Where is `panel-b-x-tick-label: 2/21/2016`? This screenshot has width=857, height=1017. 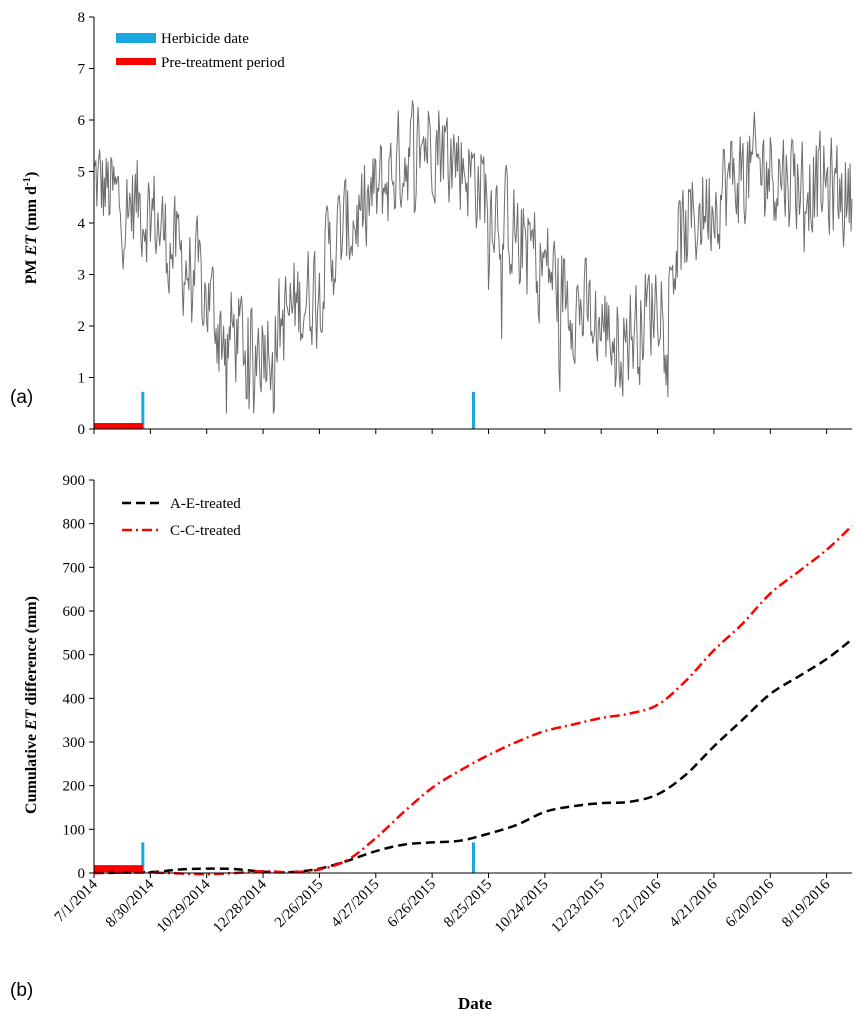
panel-b-x-tick-label: 2/21/2016 is located at coordinates (637, 903).